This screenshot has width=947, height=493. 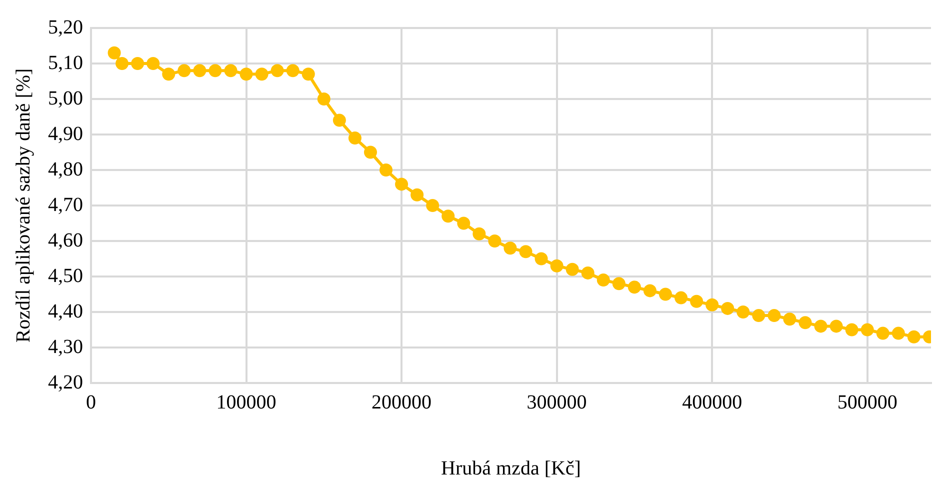 What do you see at coordinates (246, 402) in the screenshot?
I see `x-tick-label: 100000` at bounding box center [246, 402].